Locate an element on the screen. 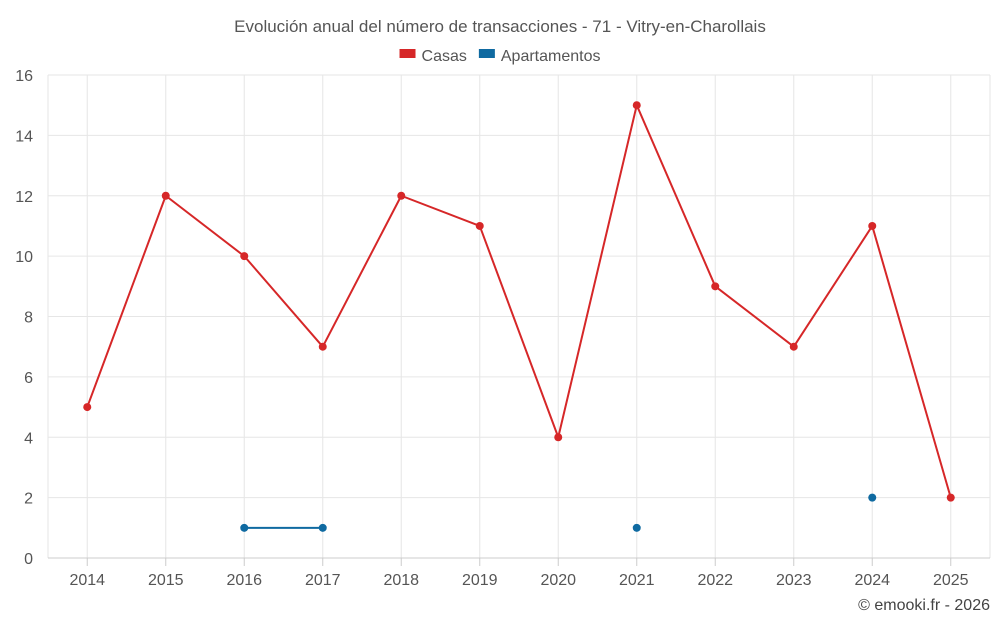 This screenshot has width=1000, height=625. y-tick-label: 10 is located at coordinates (24, 257).